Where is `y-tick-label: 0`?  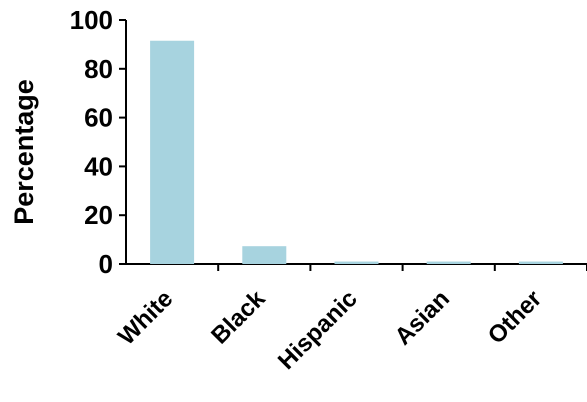
y-tick-label: 0 is located at coordinates (106, 264).